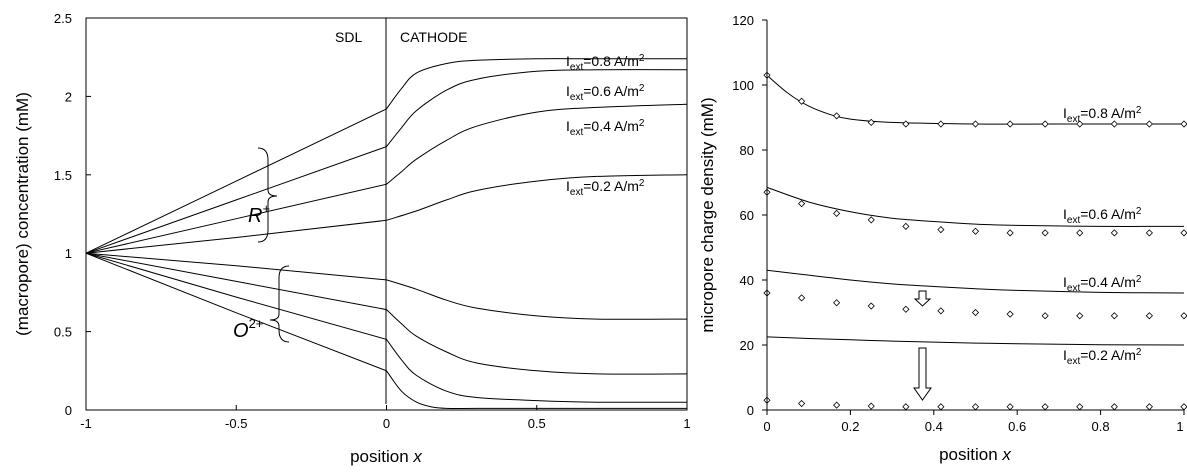  What do you see at coordinates (1179, 426) in the screenshot?
I see `right-x-tick-label: 1` at bounding box center [1179, 426].